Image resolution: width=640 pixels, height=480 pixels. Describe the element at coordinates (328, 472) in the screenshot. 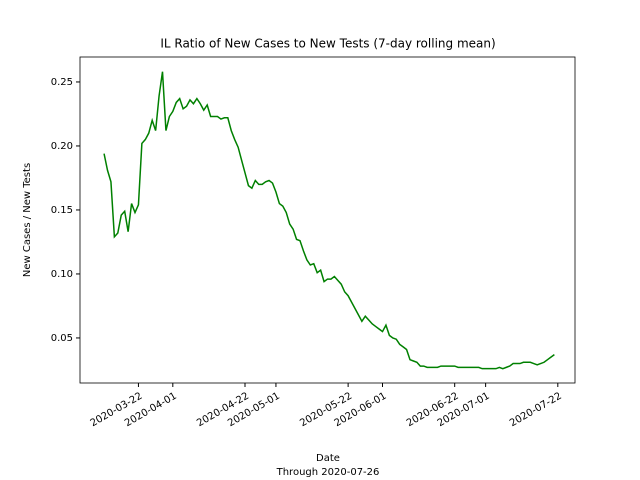

I see `x-axis-sublabel: Through 2020-07-26` at that location.